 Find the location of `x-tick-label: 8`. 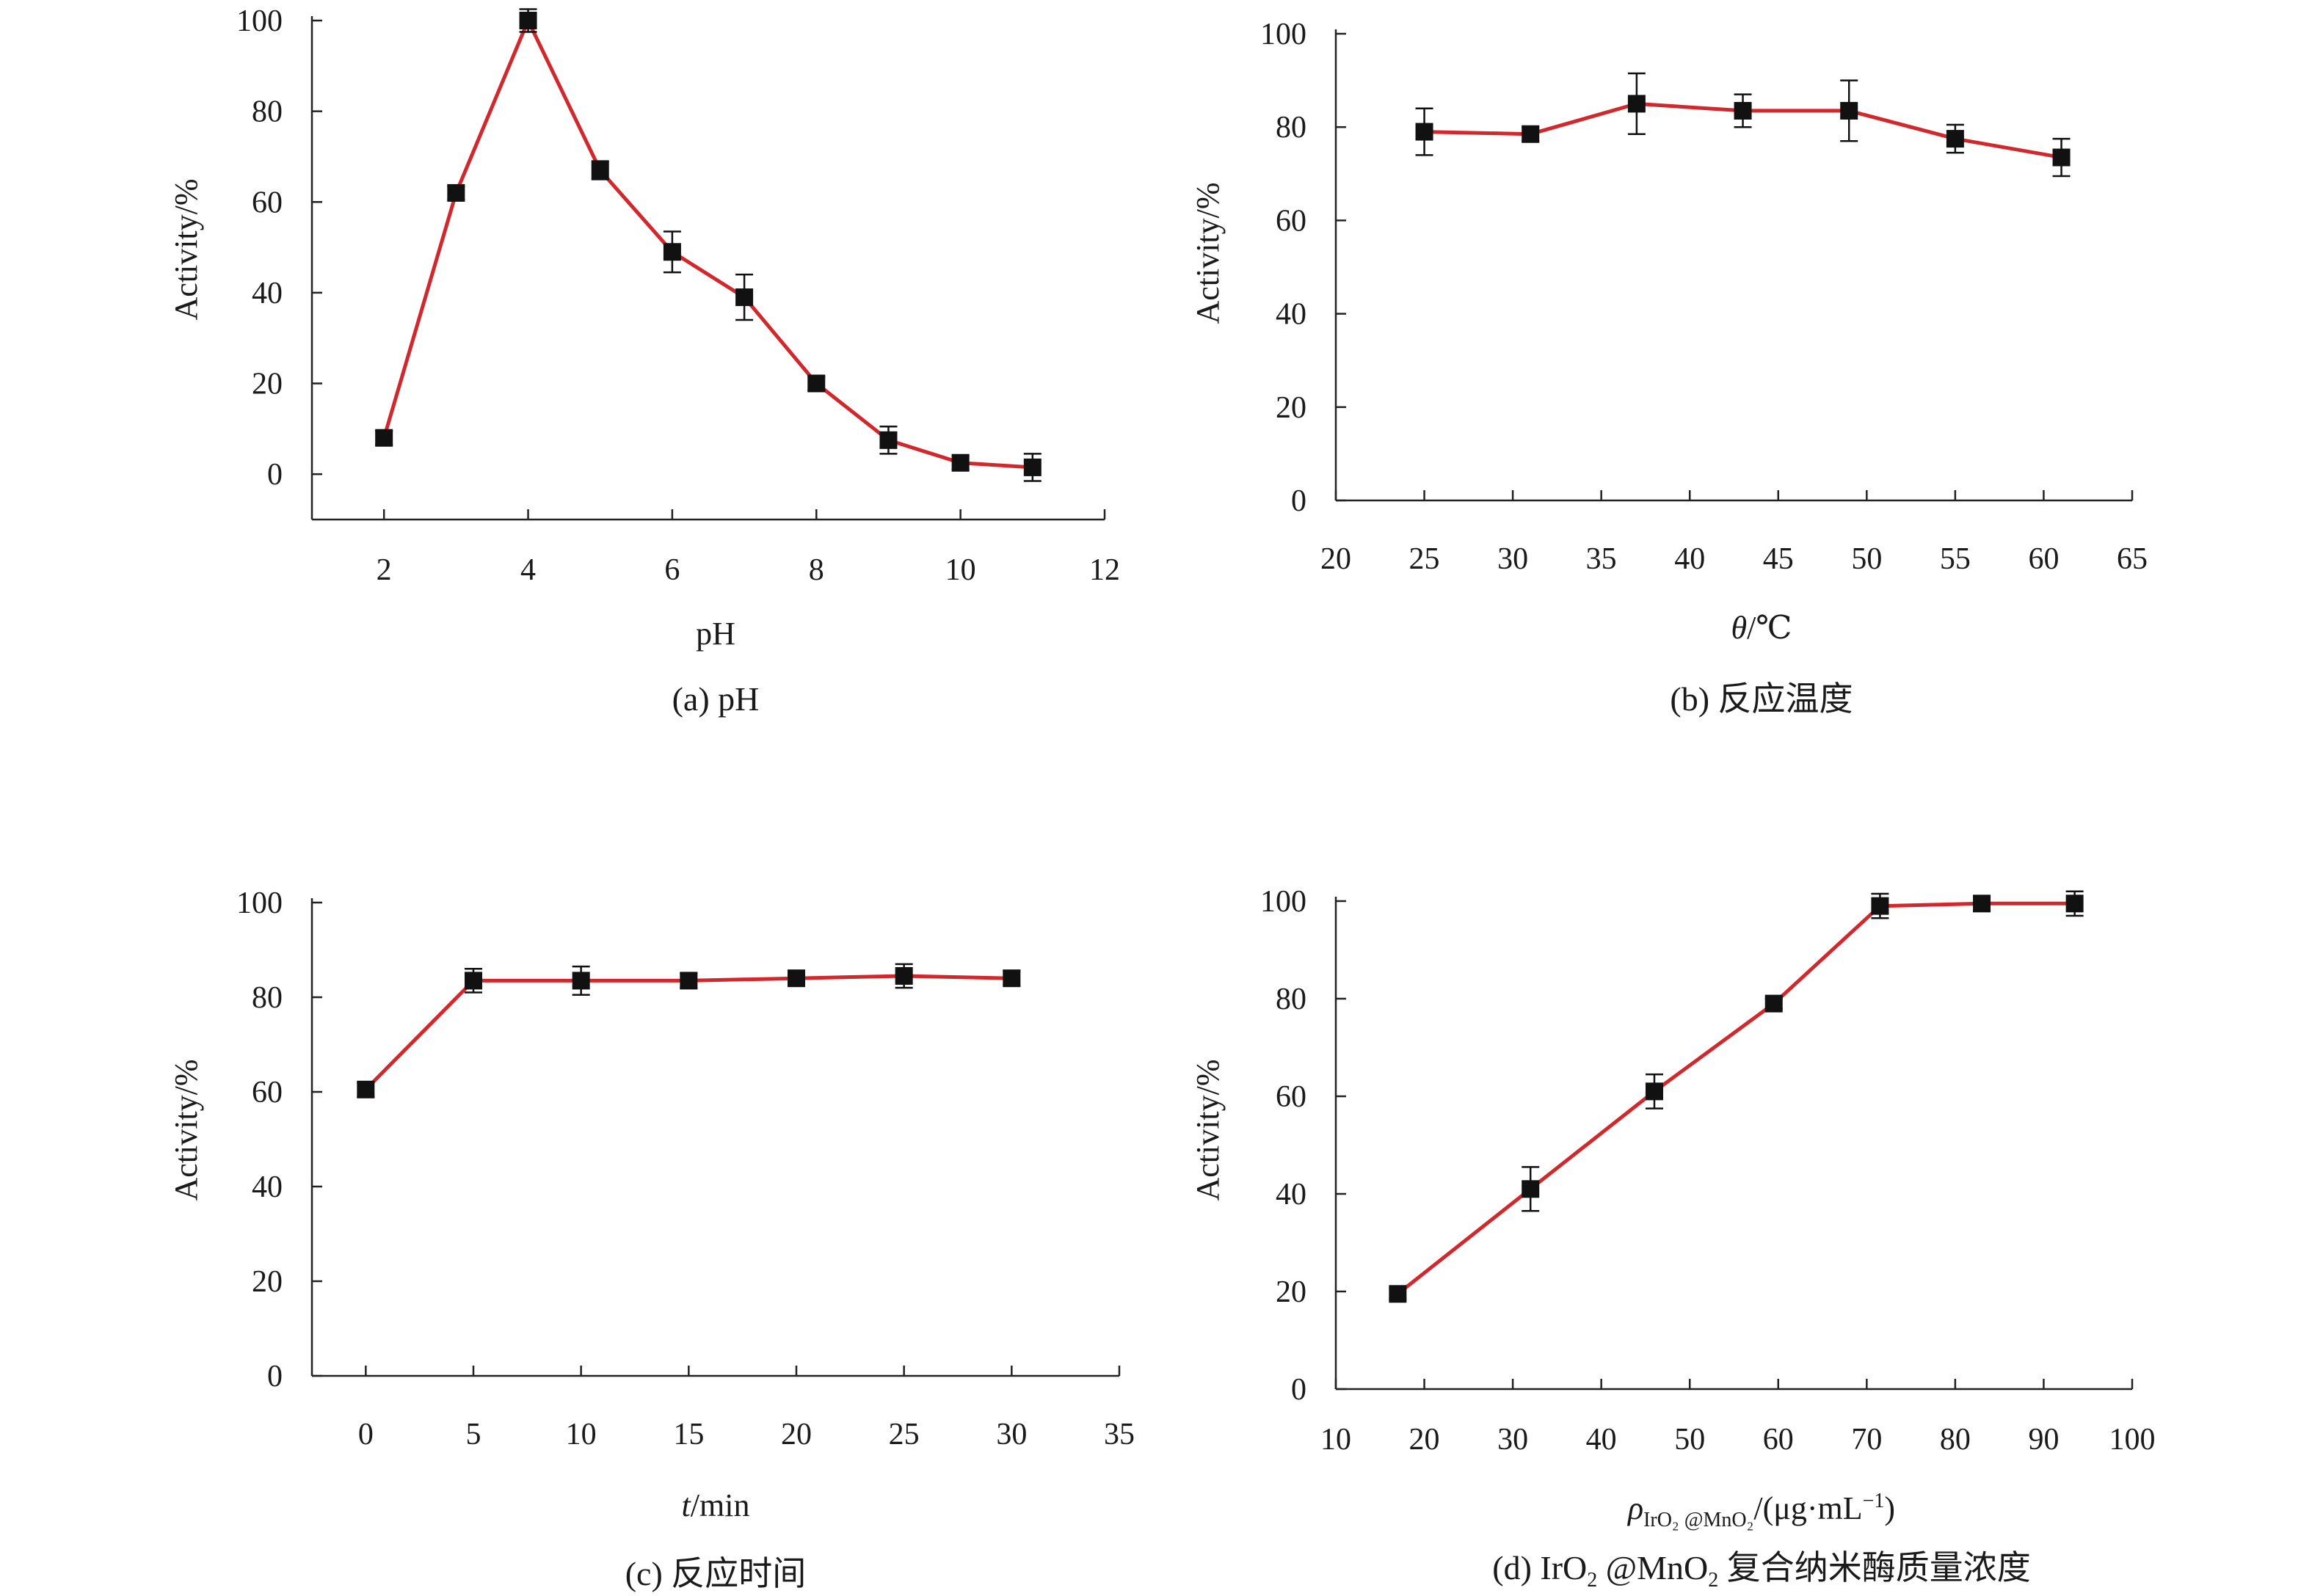

x-tick-label: 8 is located at coordinates (816, 570).